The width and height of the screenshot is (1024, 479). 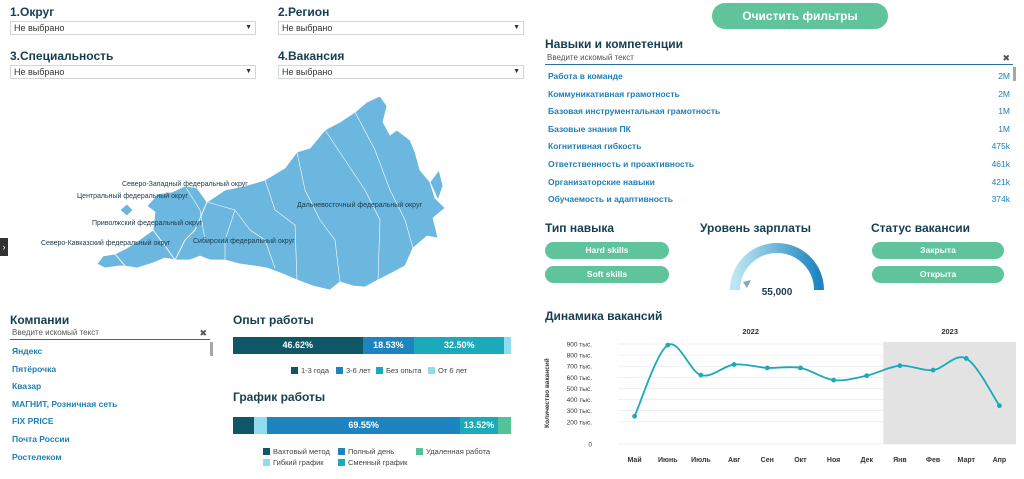 I want to click on y-tick-label: 700 тыс., so click(x=580, y=367).